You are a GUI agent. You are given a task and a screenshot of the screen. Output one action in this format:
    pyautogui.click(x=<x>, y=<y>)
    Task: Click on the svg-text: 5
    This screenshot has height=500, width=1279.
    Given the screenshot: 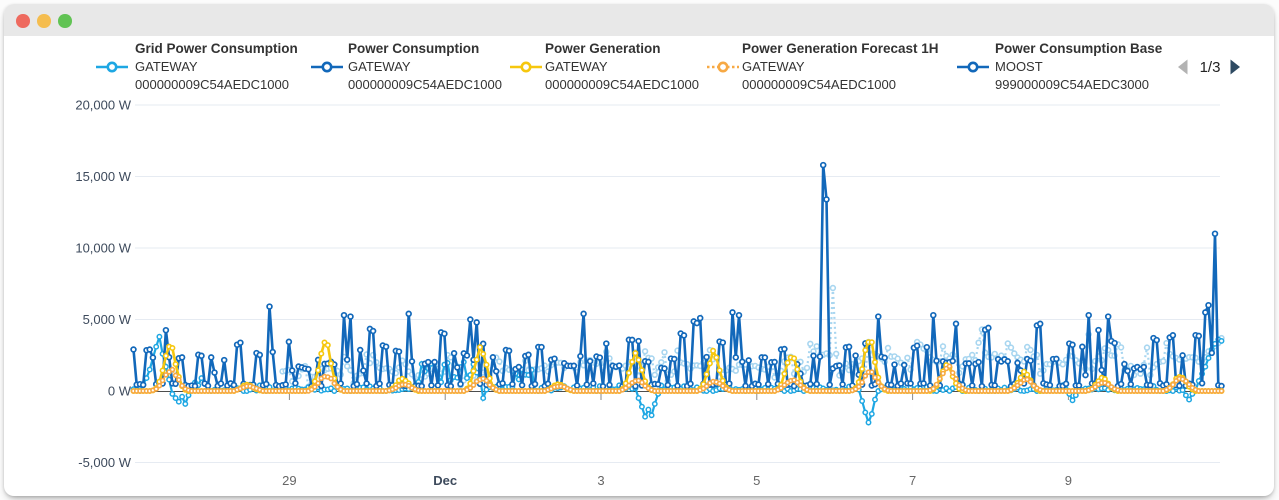 What is the action you would take?
    pyautogui.click(x=756, y=480)
    